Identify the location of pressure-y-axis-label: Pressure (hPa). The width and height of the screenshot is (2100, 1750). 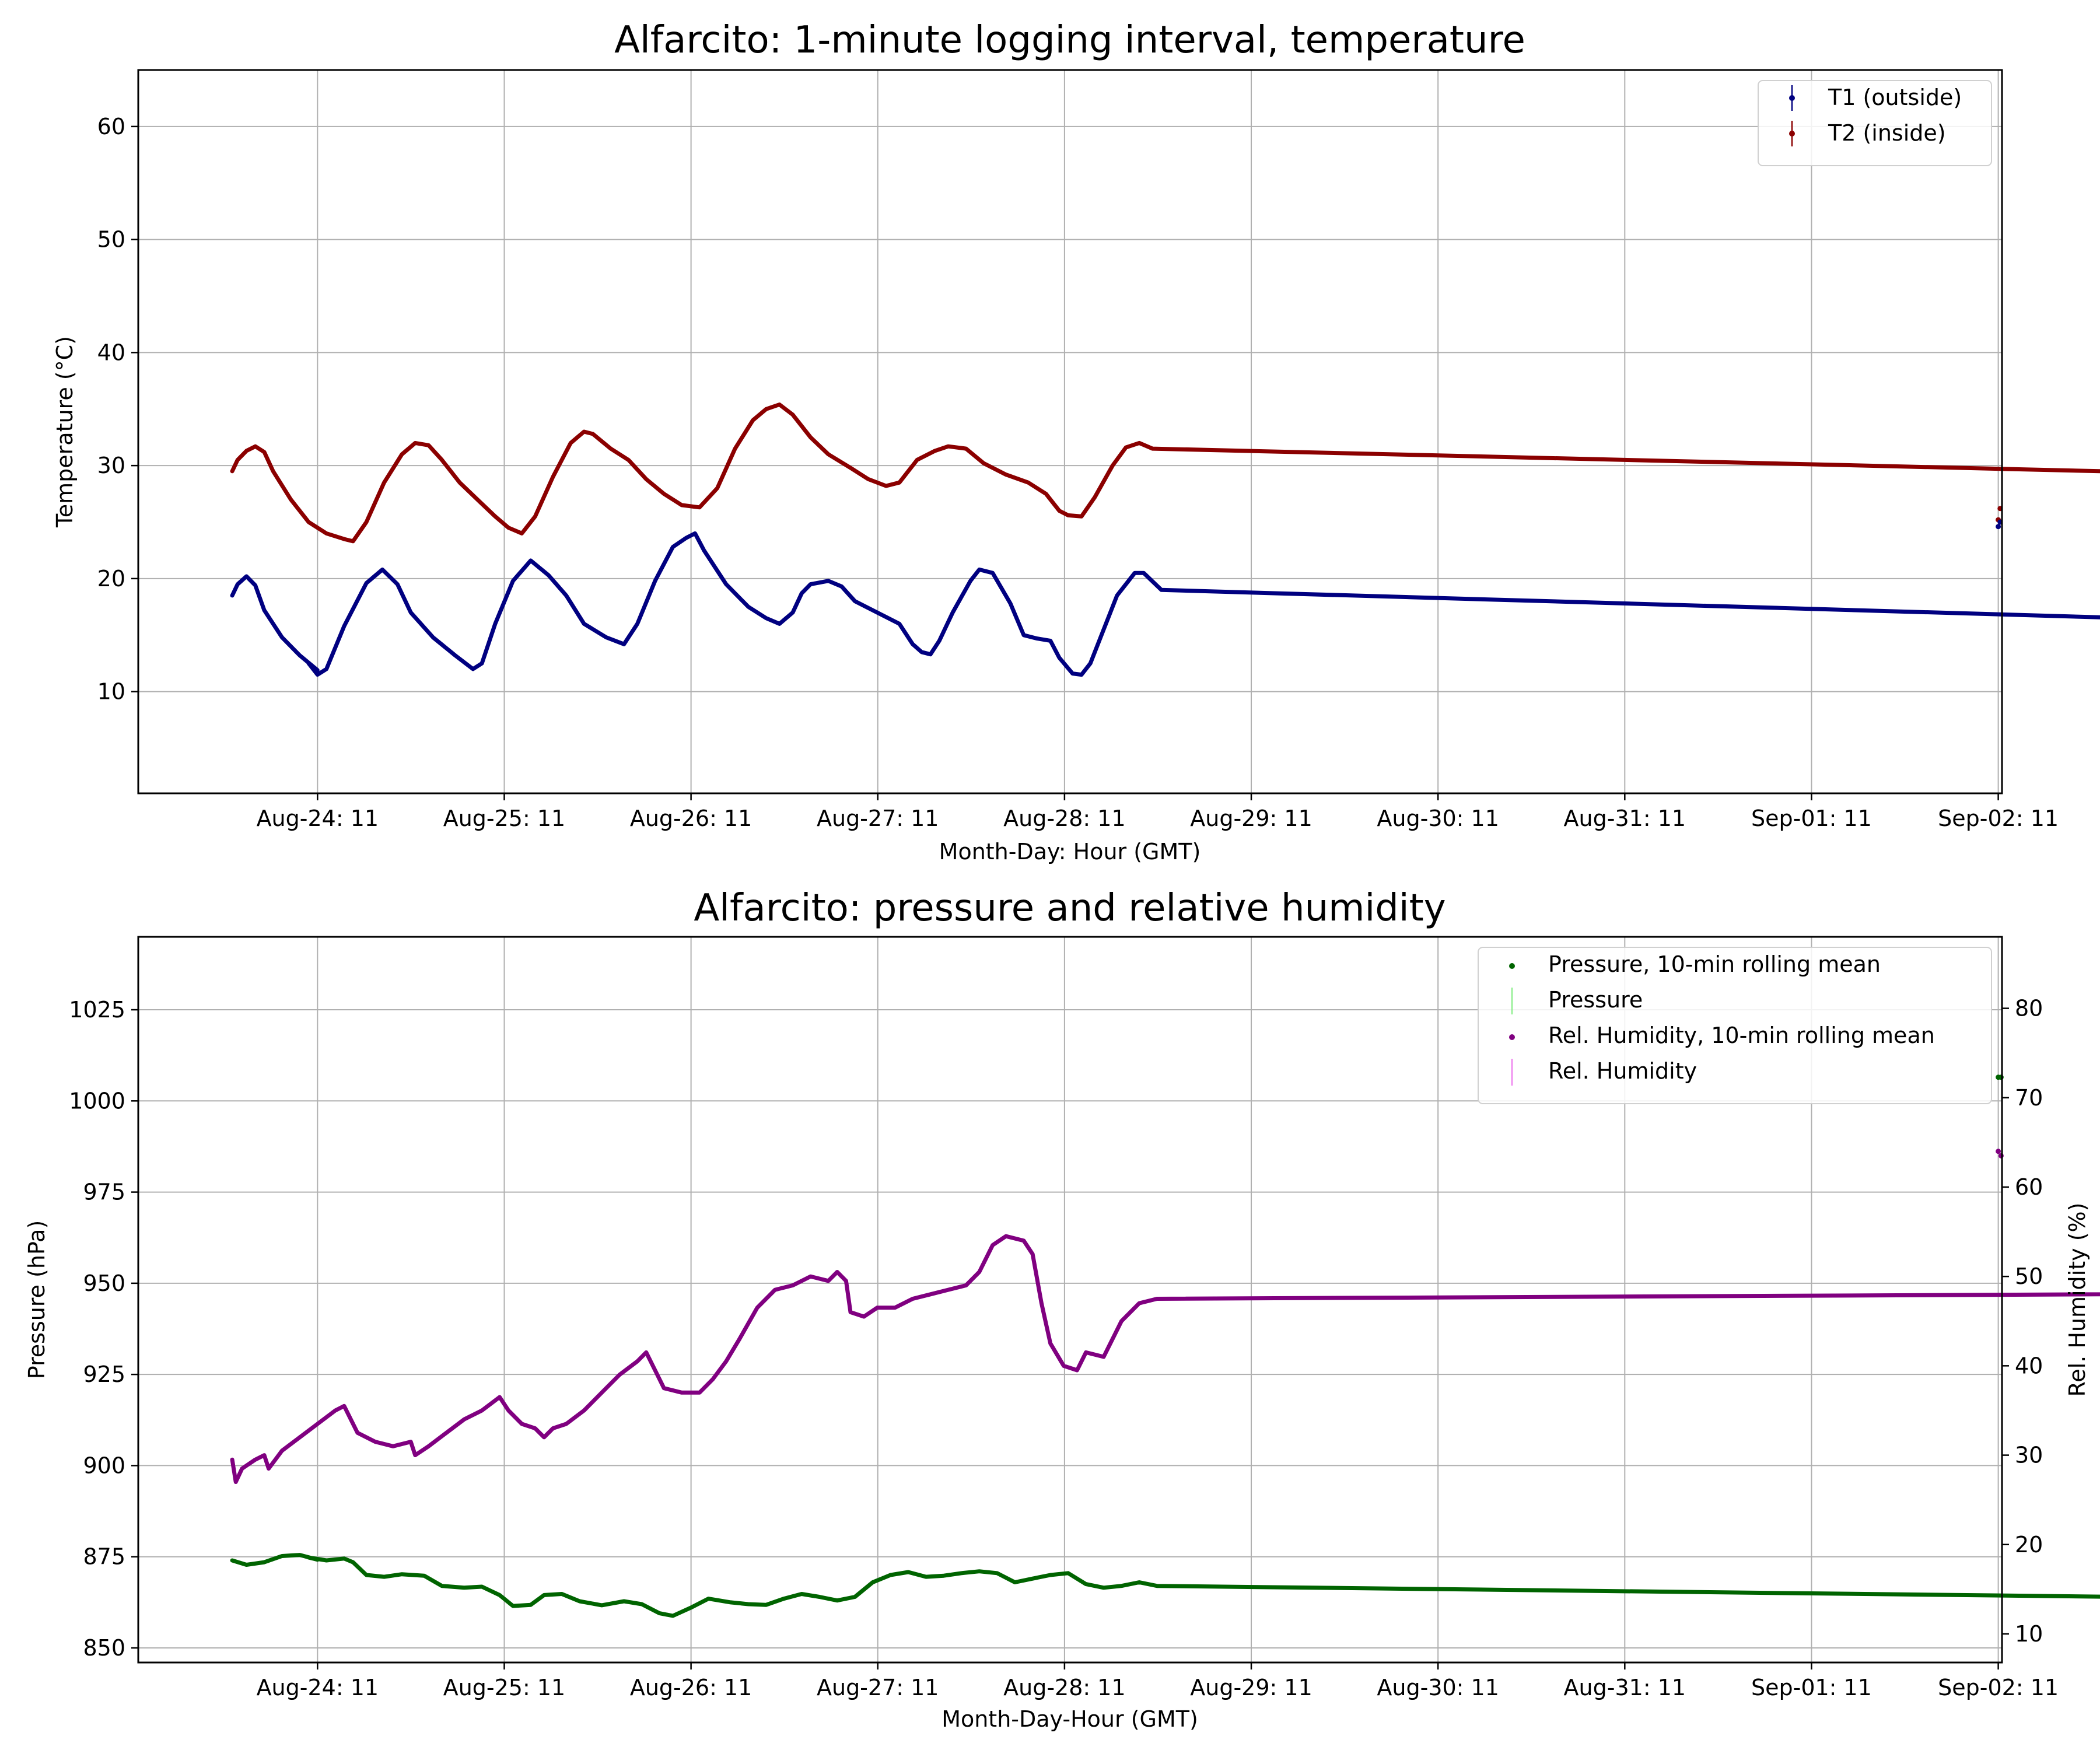
(37, 1300).